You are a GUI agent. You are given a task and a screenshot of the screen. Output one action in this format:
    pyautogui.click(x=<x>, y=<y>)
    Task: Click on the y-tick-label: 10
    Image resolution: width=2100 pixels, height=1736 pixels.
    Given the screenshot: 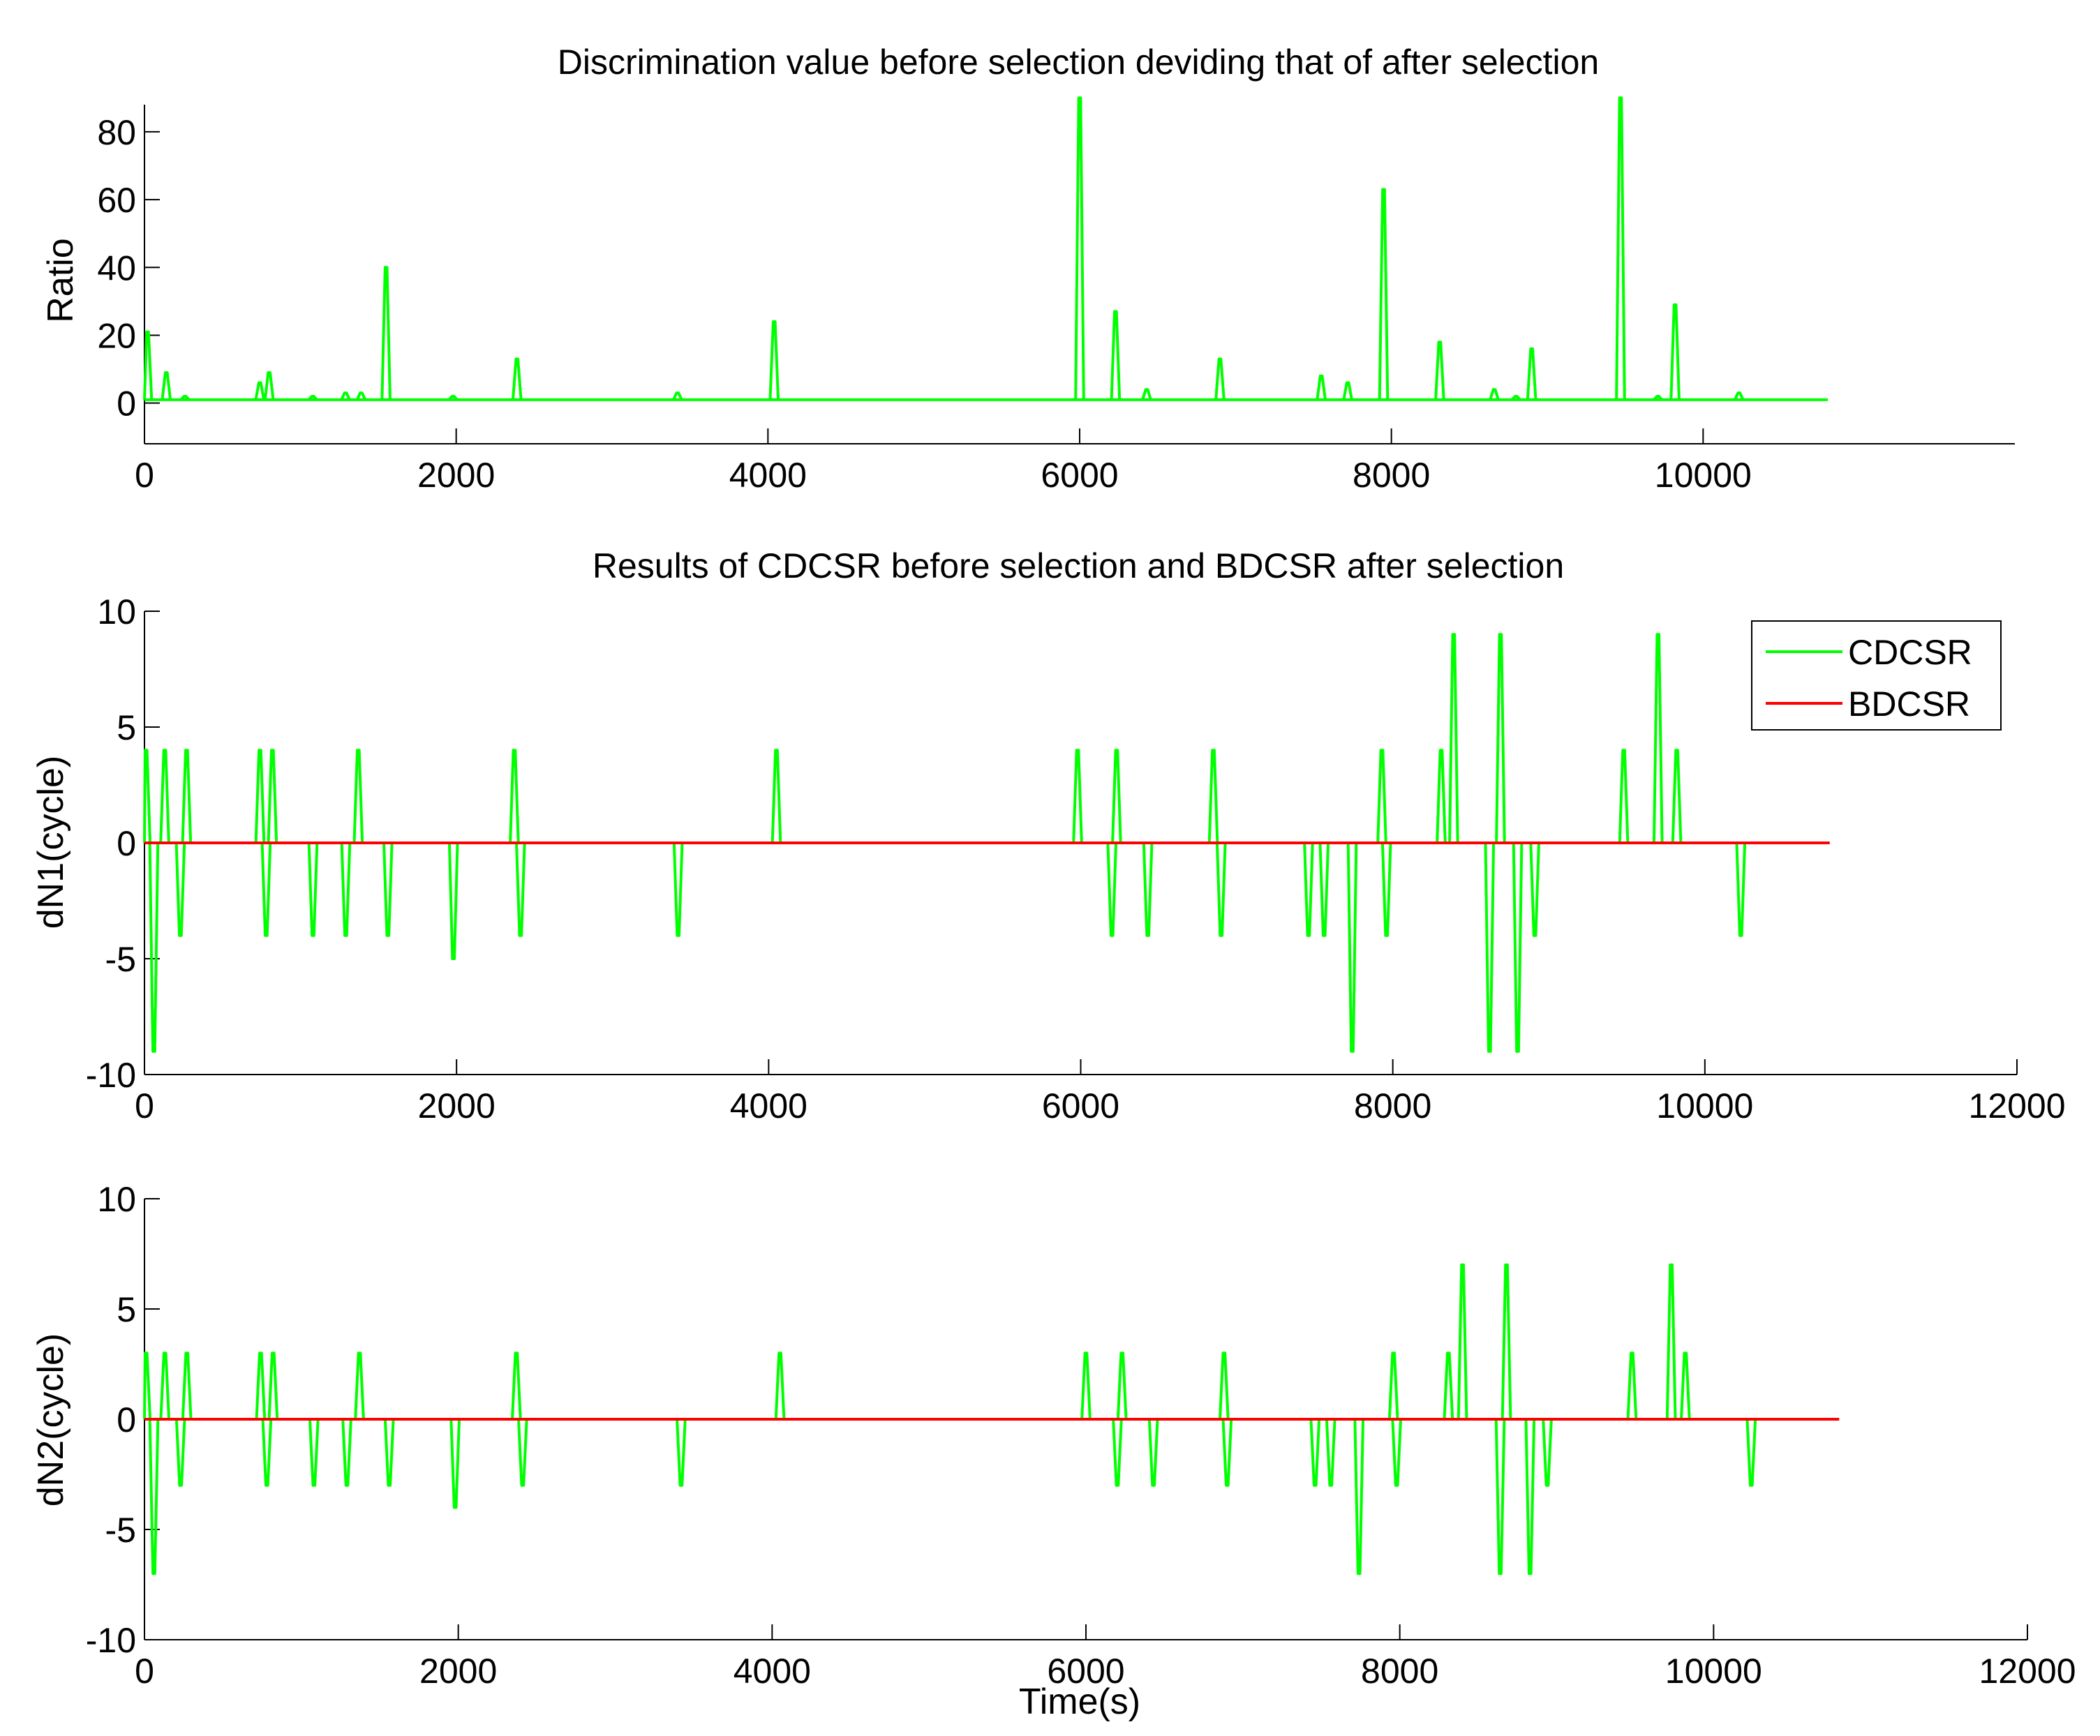 What is the action you would take?
    pyautogui.click(x=116, y=1199)
    